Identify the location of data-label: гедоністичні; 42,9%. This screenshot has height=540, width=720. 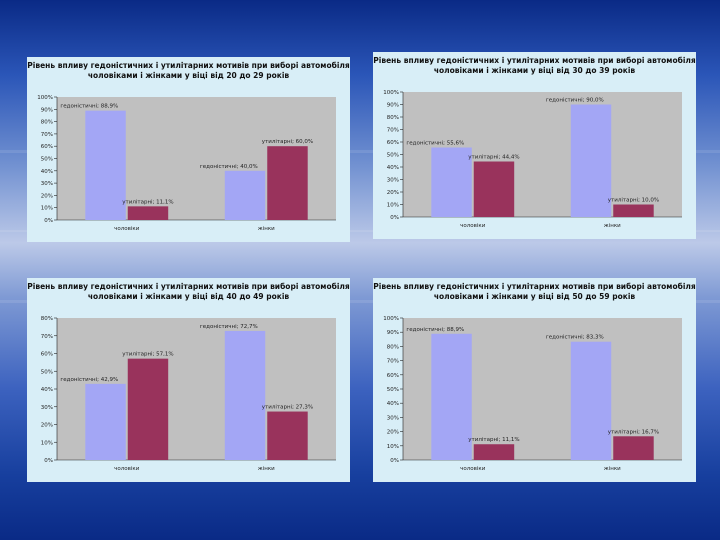
(89, 380).